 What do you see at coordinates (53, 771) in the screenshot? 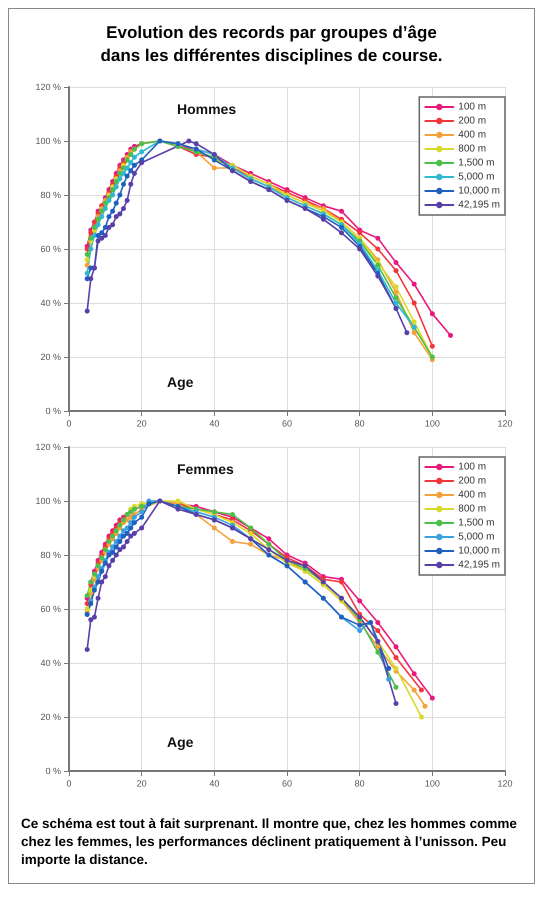
I see `y-tick-label: 0 %` at bounding box center [53, 771].